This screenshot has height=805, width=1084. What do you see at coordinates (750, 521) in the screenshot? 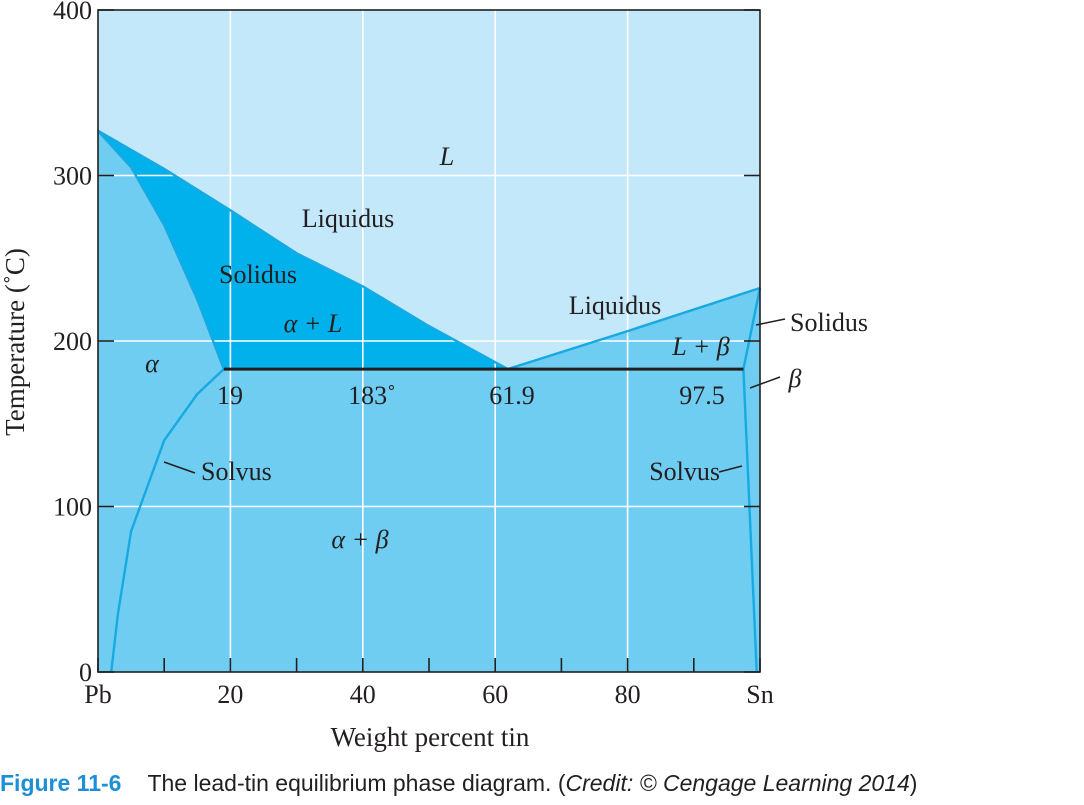
I see `solvus-right-line` at bounding box center [750, 521].